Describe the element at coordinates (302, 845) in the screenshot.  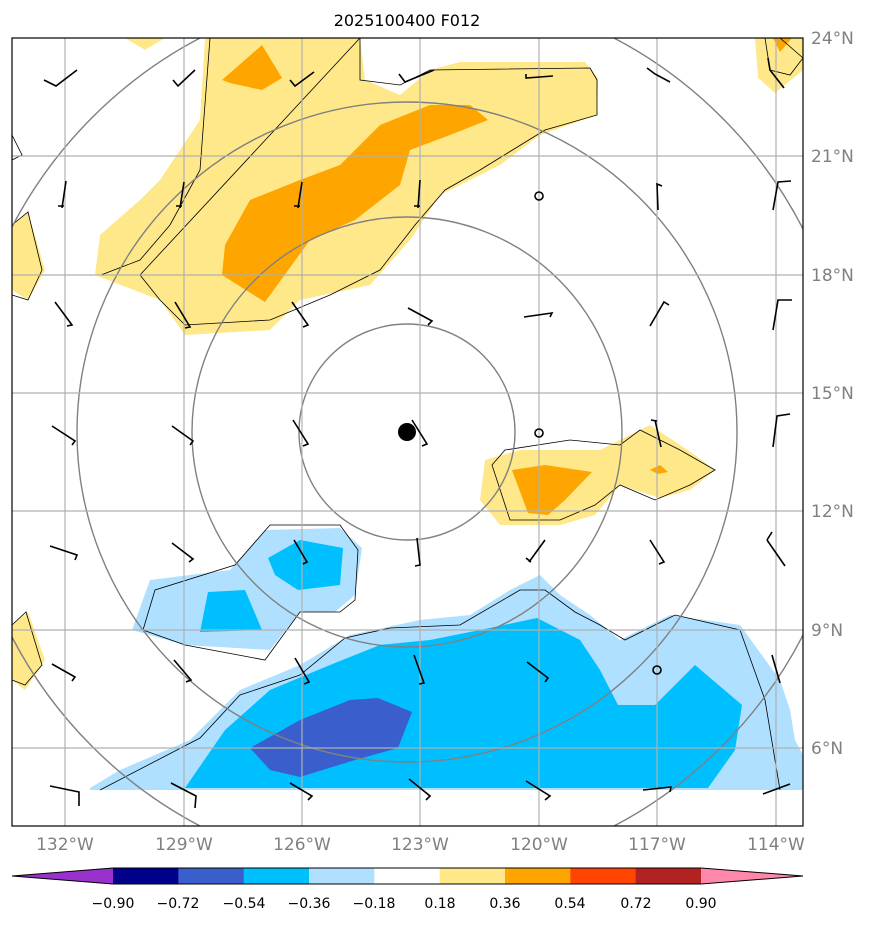
I see `x-tick-label: 126°W` at that location.